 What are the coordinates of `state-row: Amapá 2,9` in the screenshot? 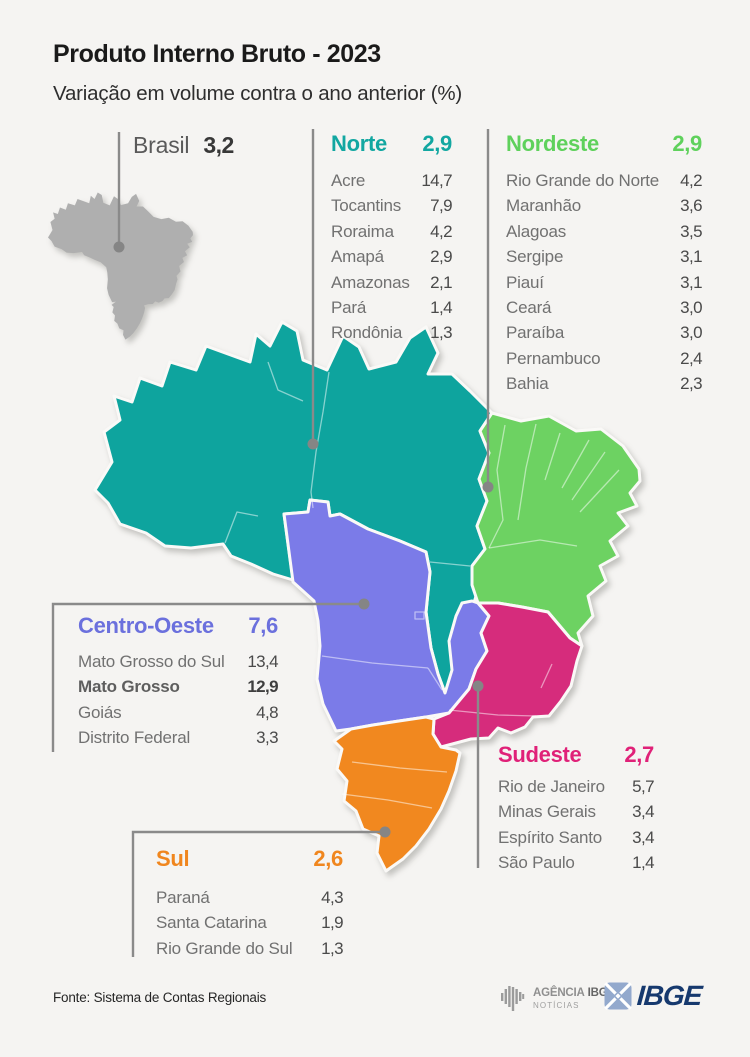 It's located at (392, 256).